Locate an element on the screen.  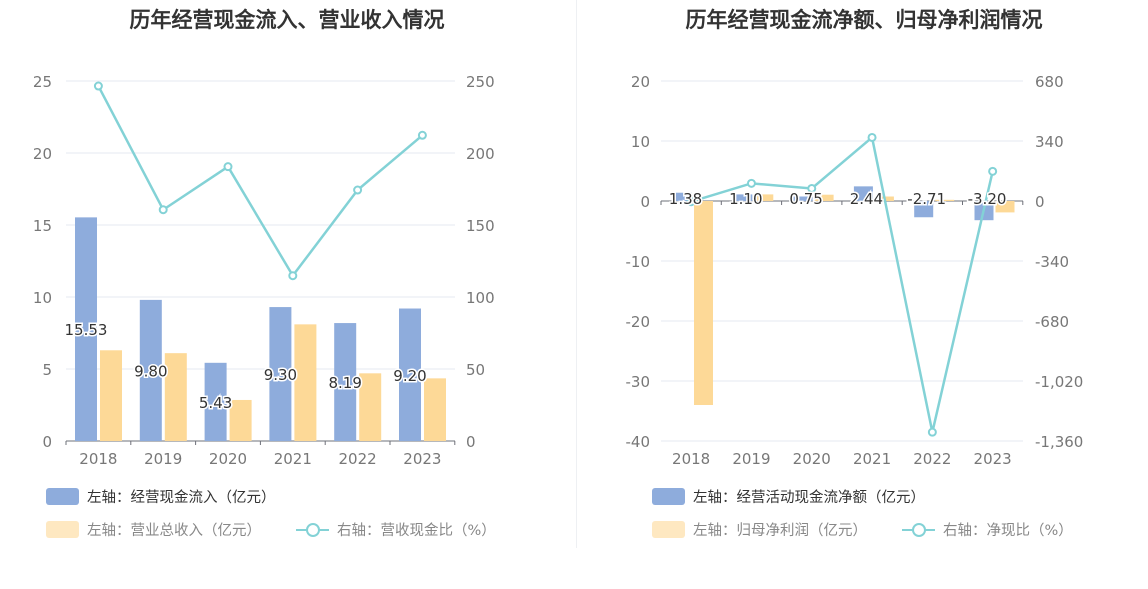
legend-item-net-cash-ratio: 右轴：净现比（%） is located at coordinates (987, 529).